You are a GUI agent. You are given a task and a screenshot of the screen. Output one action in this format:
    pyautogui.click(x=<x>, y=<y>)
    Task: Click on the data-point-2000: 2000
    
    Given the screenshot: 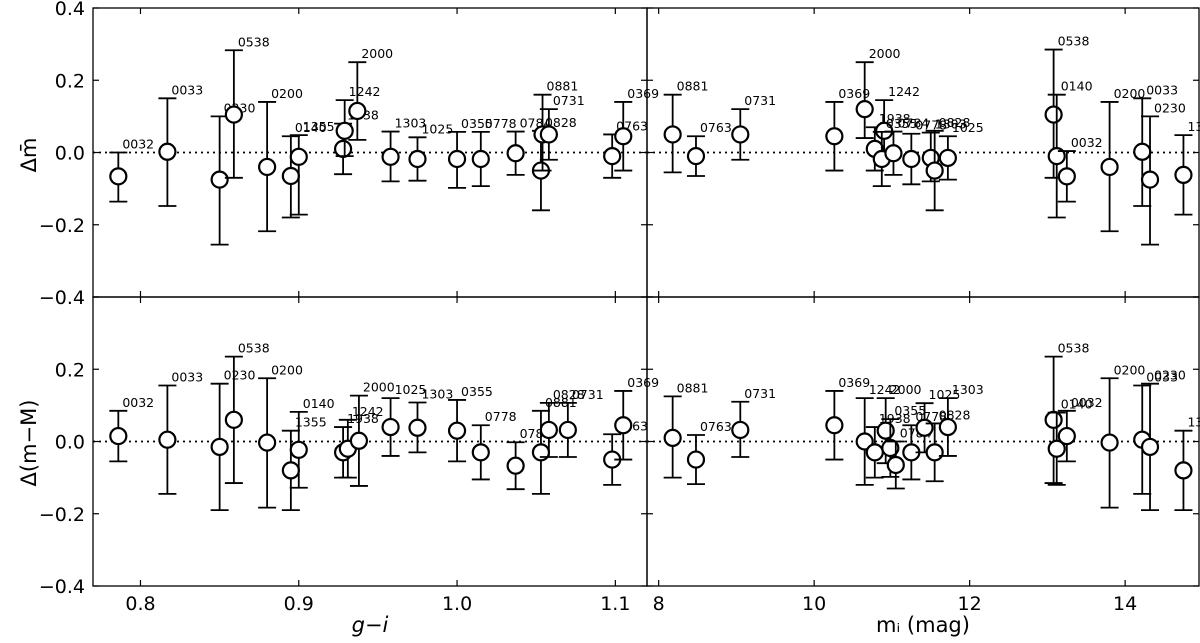 What is the action you would take?
    pyautogui.click(x=370, y=93)
    